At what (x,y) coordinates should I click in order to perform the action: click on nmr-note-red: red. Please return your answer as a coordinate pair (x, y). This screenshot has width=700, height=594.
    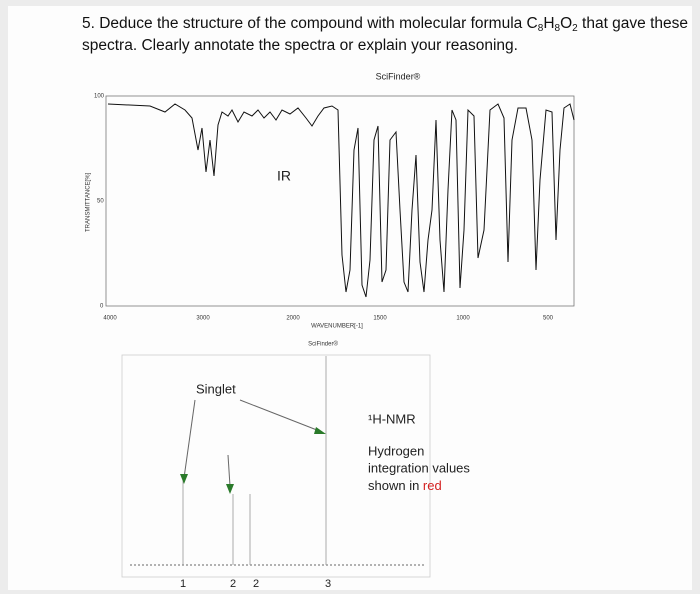
    Looking at the image, I should click on (432, 485).